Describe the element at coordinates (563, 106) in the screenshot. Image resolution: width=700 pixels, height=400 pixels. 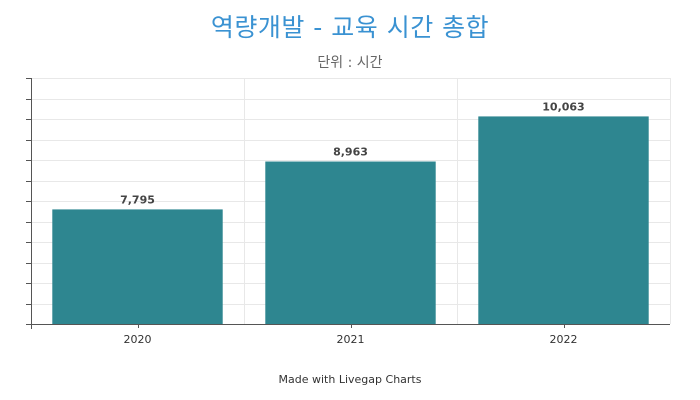
I see `data-label-2022: 10,063` at that location.